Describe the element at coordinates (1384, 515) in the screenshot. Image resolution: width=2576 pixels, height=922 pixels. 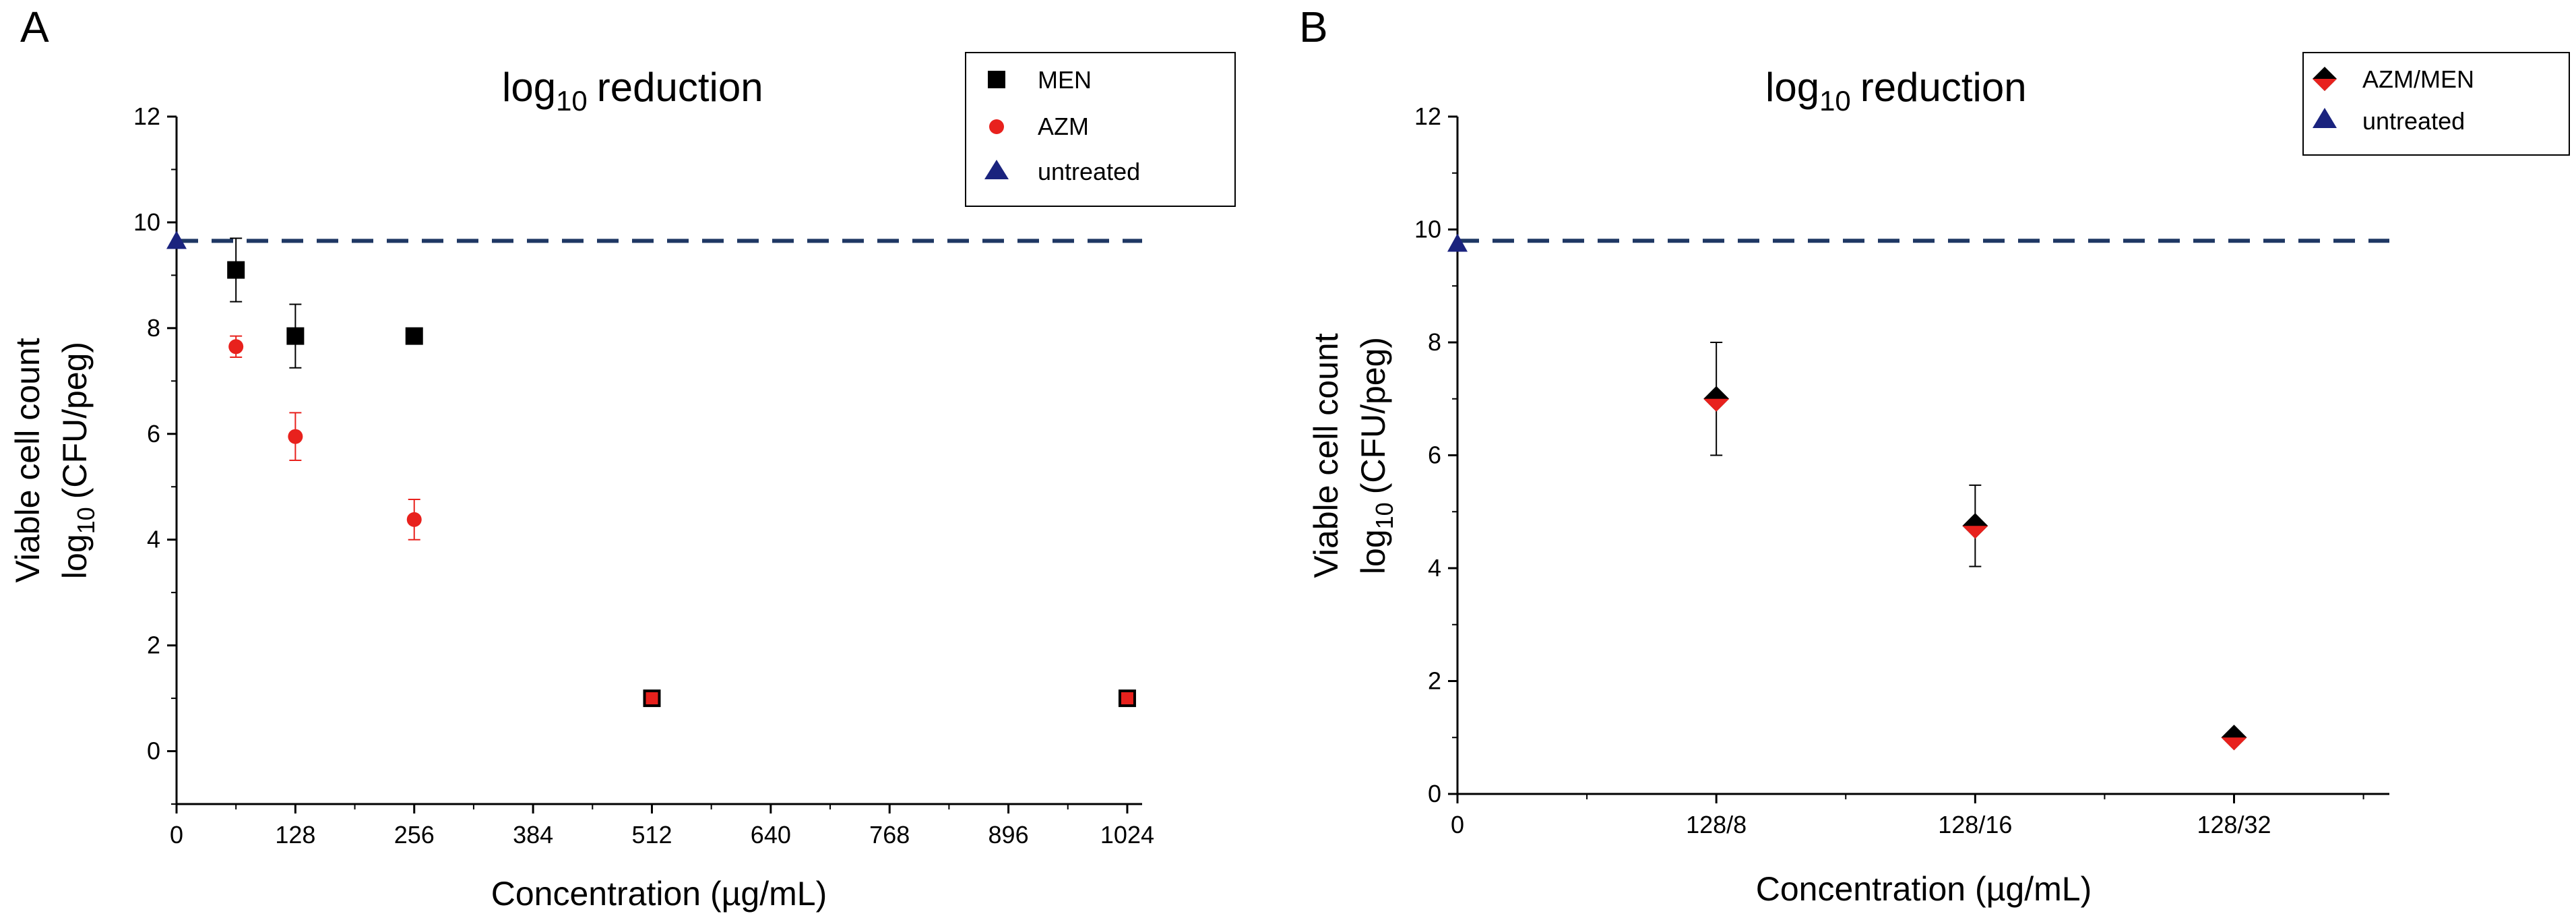
I see `panel-b-ylabel-subscript: 10` at that location.